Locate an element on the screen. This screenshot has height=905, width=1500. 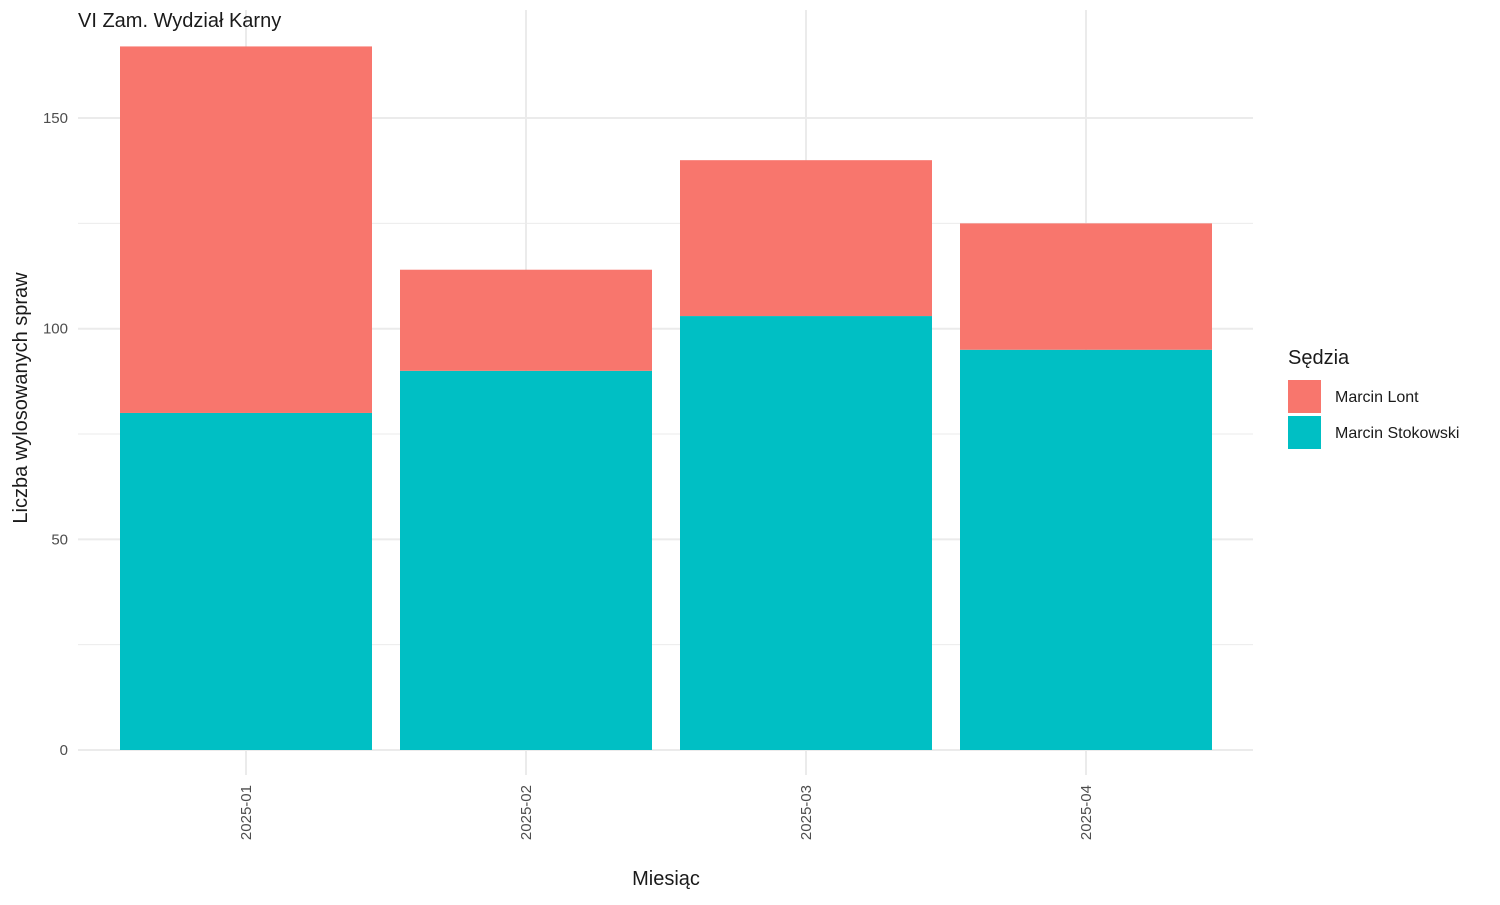
legend-entries: Marcin Lont Marcin Stokowski is located at coordinates (1373, 414).